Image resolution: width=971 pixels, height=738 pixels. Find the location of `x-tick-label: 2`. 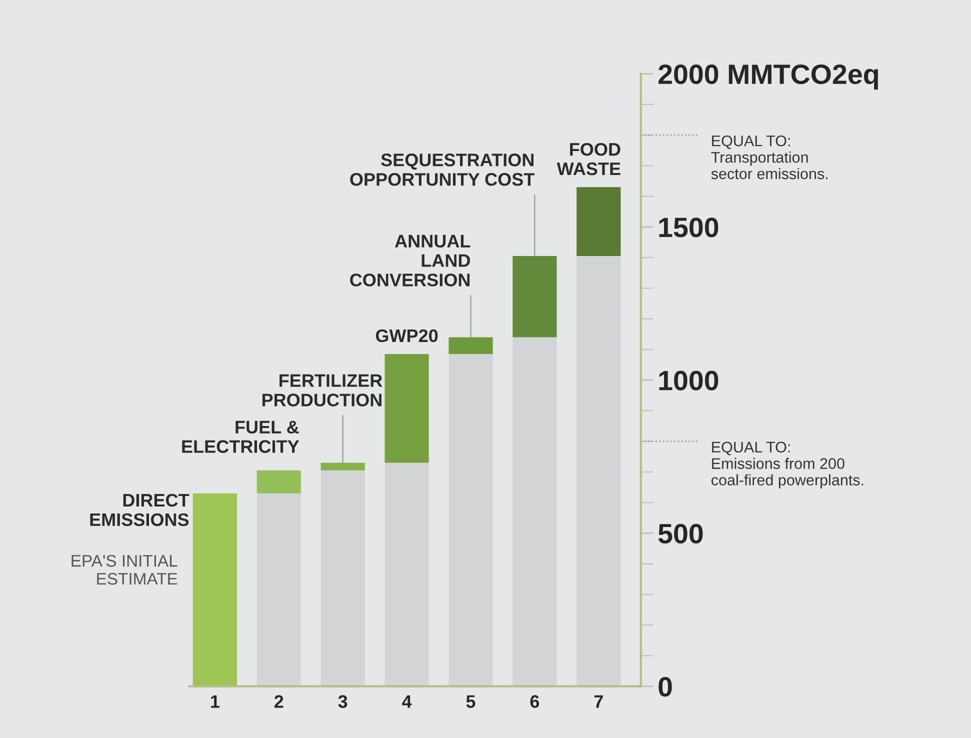

x-tick-label: 2 is located at coordinates (279, 701).